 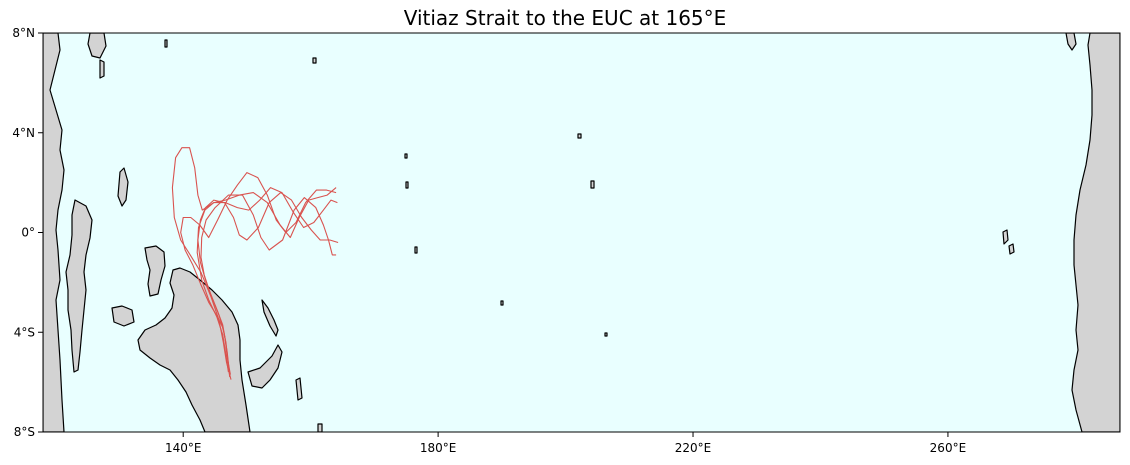 What do you see at coordinates (54, 232) in the screenshot?
I see `land-west-edge` at bounding box center [54, 232].